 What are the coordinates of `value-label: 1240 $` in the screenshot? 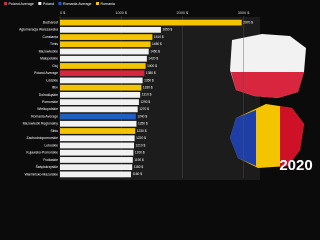 It's located at (142, 116).